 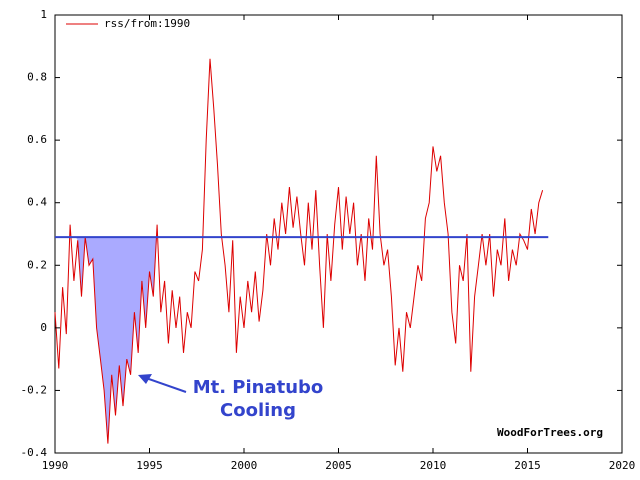 What do you see at coordinates (258, 387) in the screenshot?
I see `annotation: Mt. Pinatubo` at bounding box center [258, 387].